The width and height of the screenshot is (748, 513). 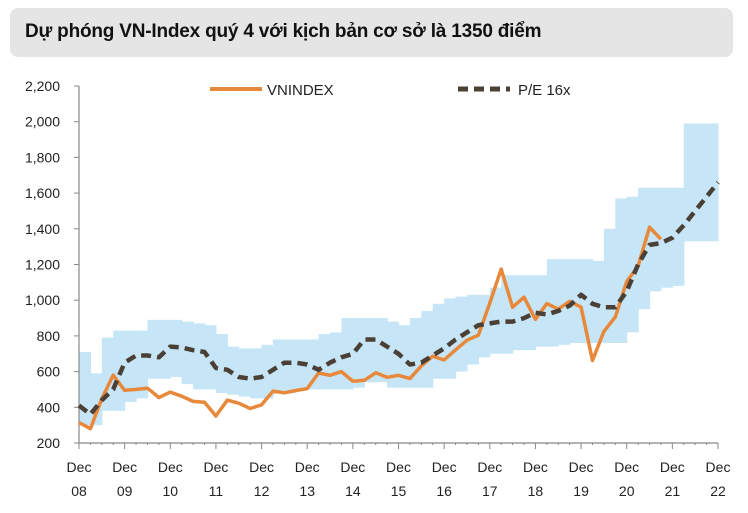 I want to click on x-tick-label-year: 10, so click(x=170, y=491).